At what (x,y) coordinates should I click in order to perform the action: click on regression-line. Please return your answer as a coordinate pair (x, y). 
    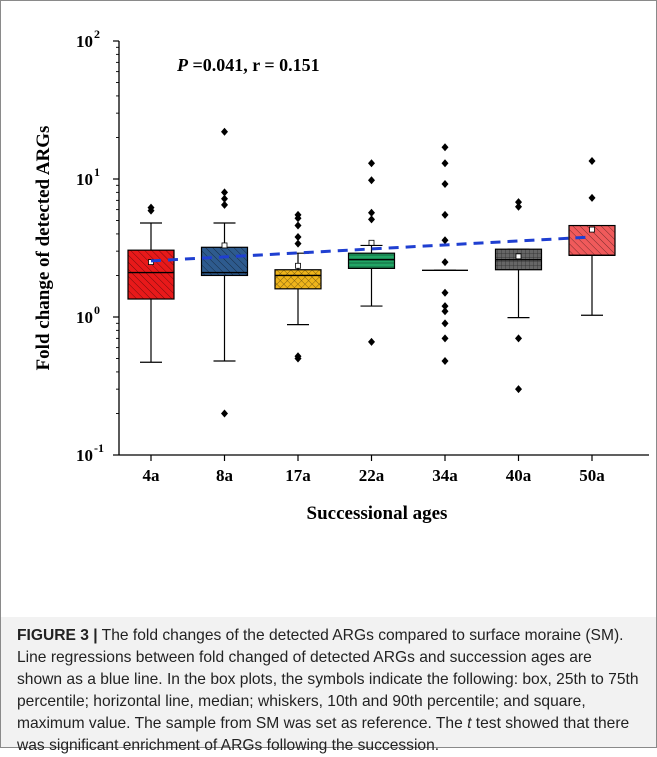
    Looking at the image, I should click on (371, 249).